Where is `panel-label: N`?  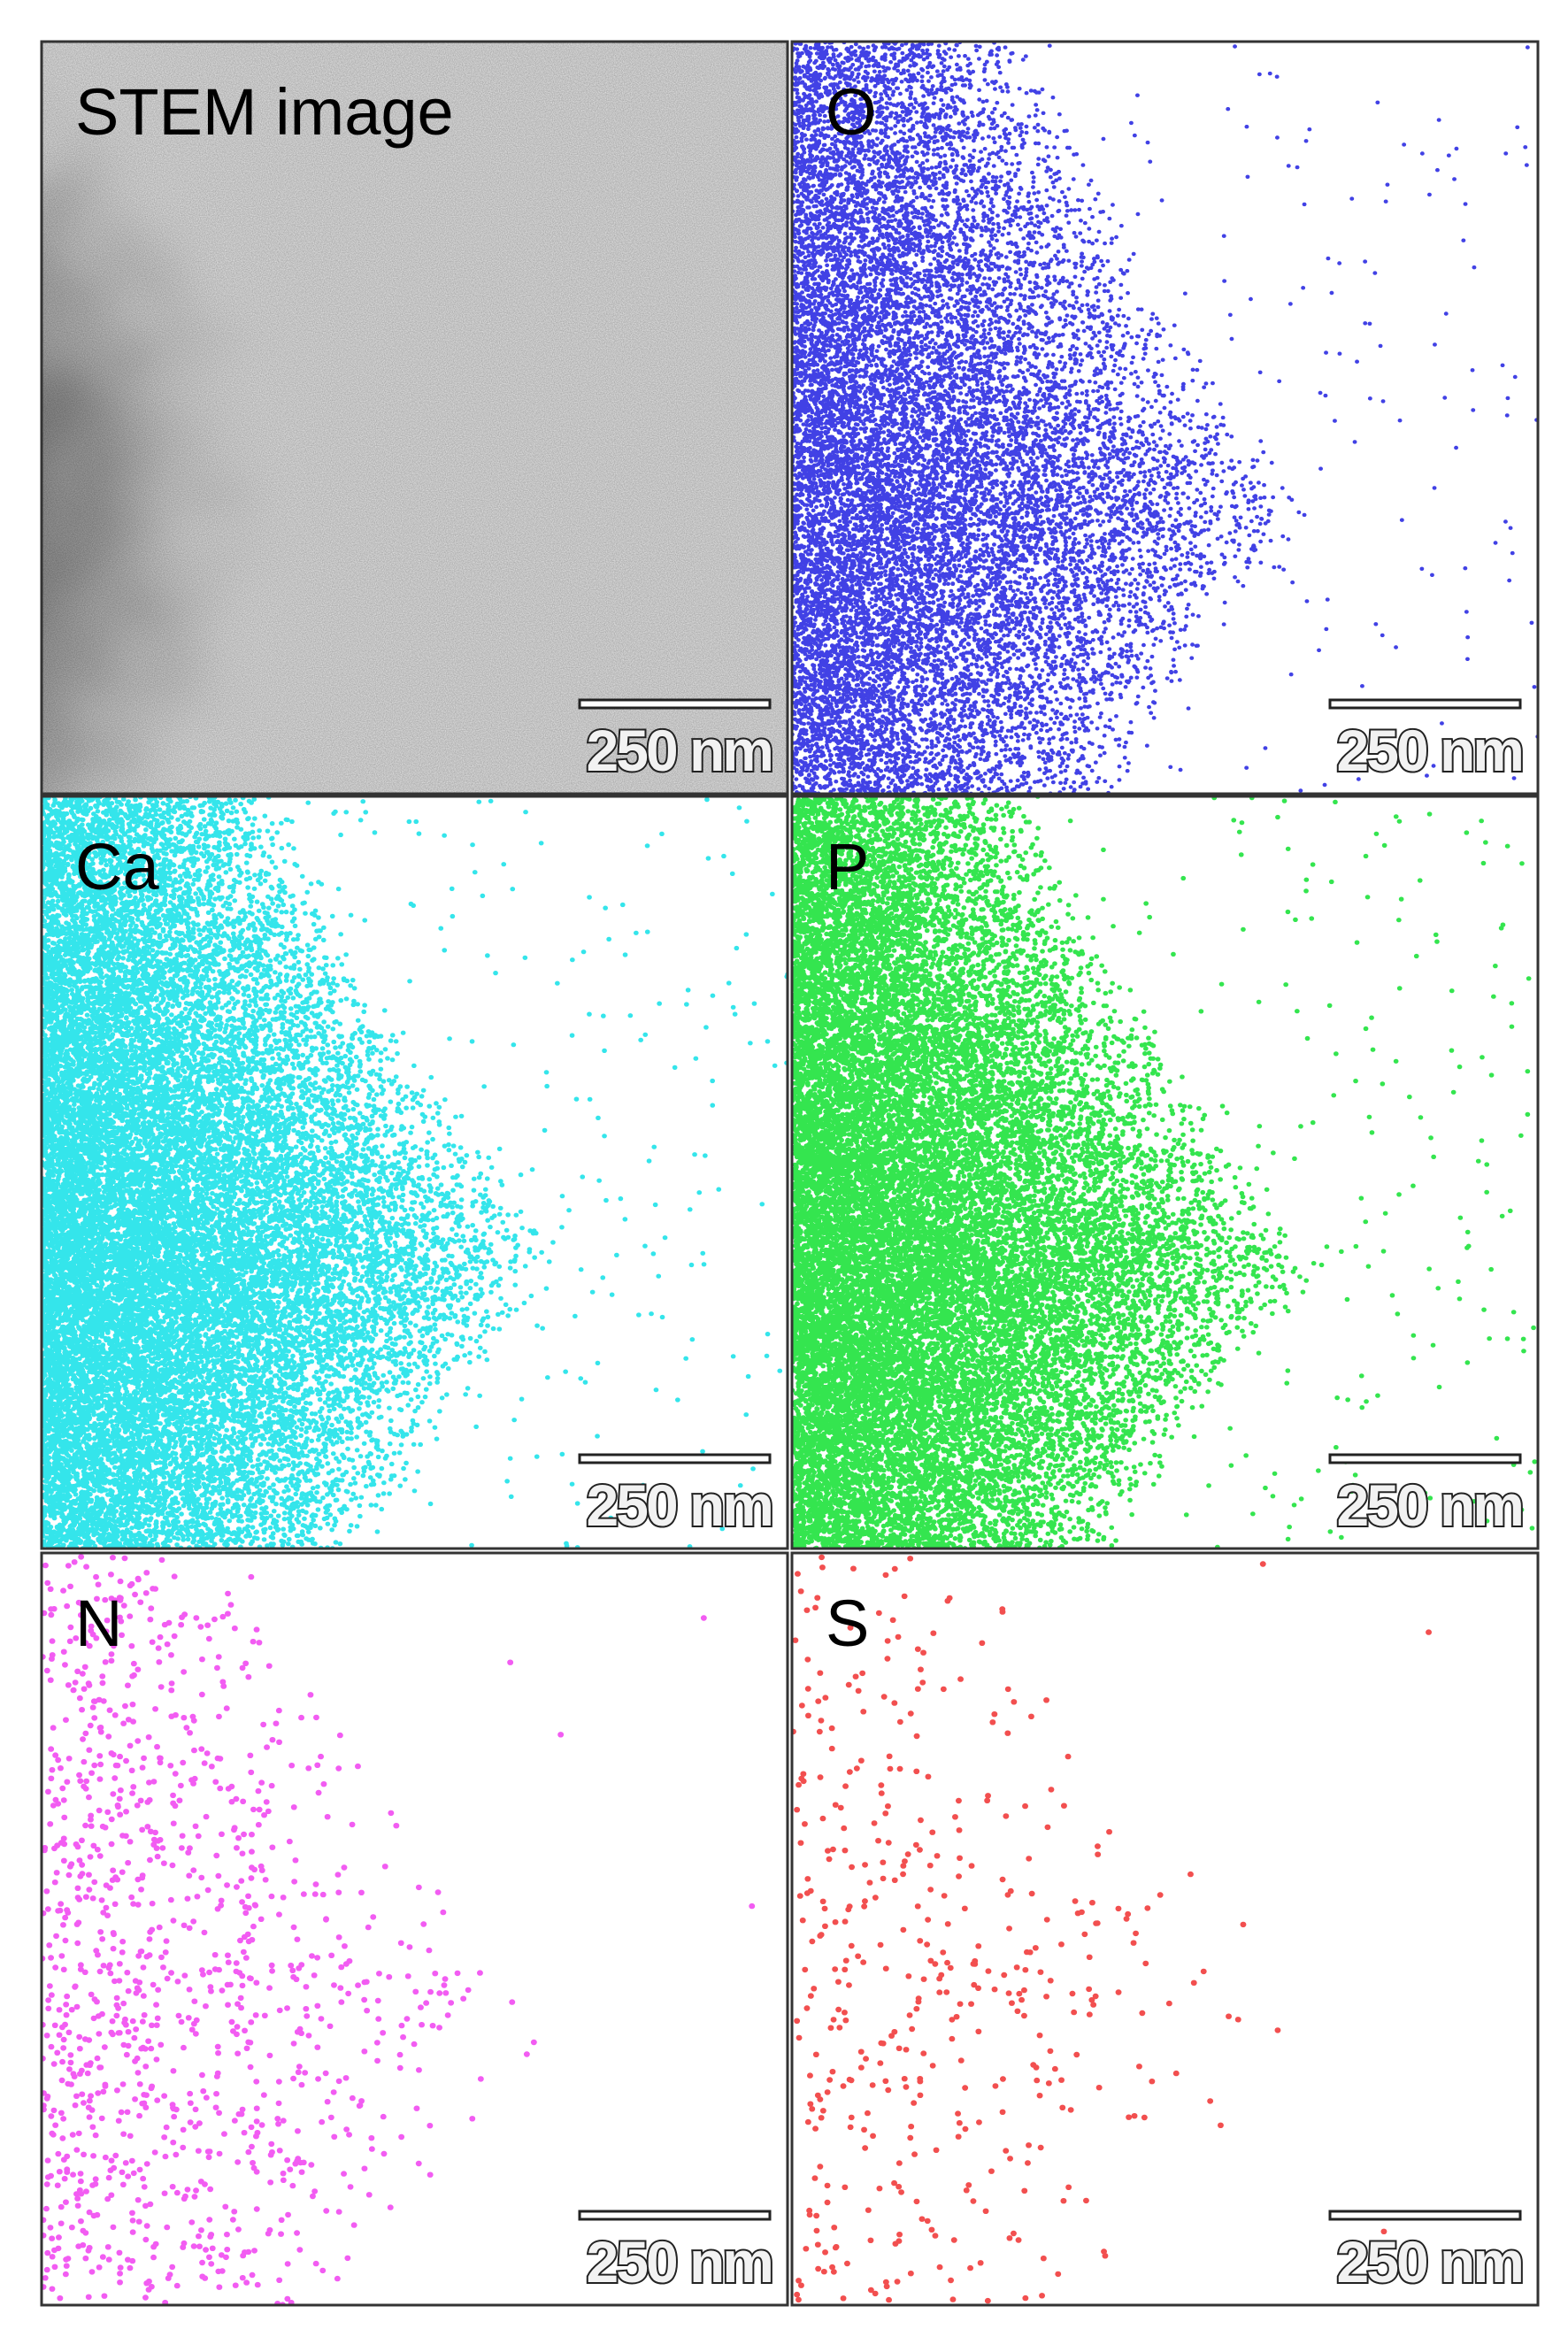 panel-label: N is located at coordinates (98, 1623).